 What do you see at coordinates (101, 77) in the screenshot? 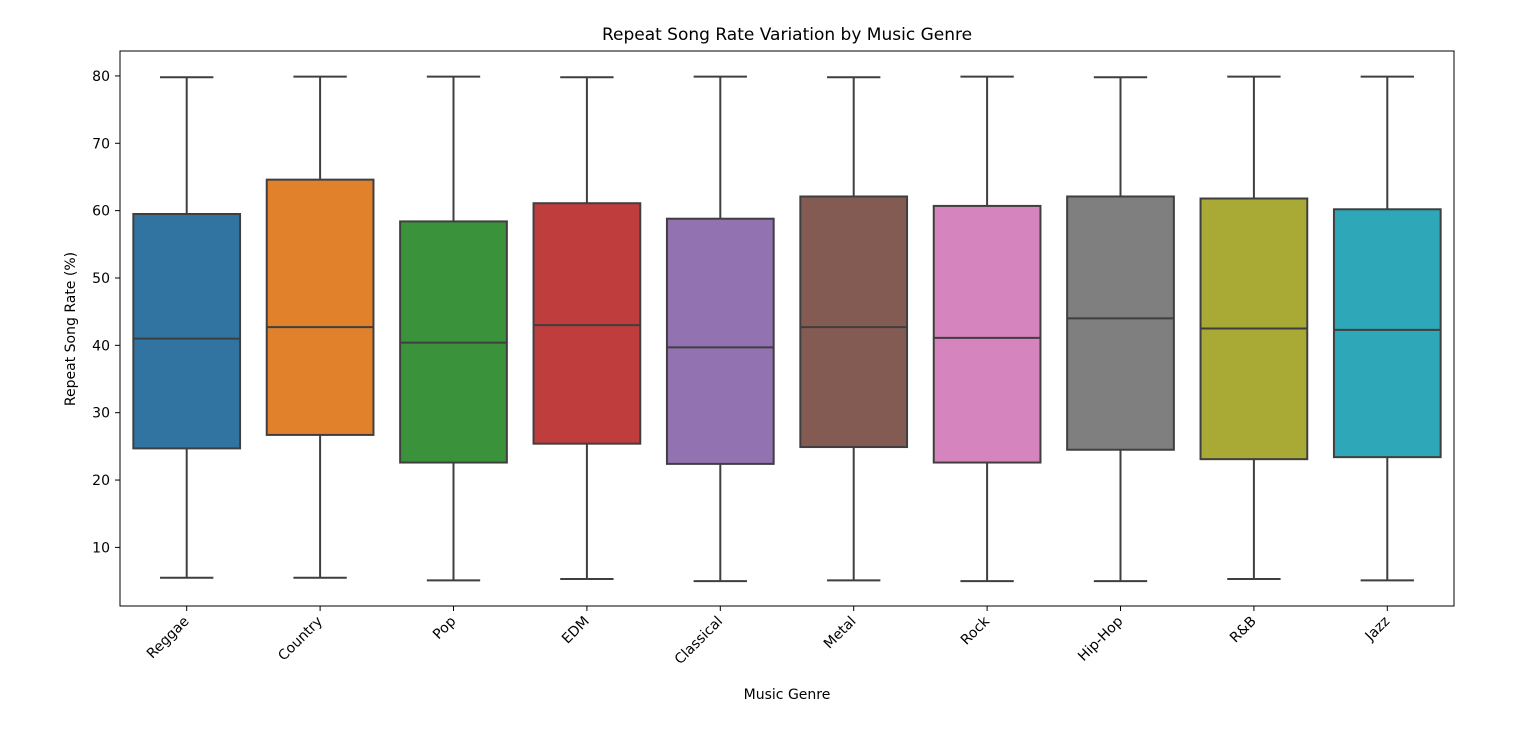
I see `y-tick-label-80: 80` at bounding box center [101, 77].